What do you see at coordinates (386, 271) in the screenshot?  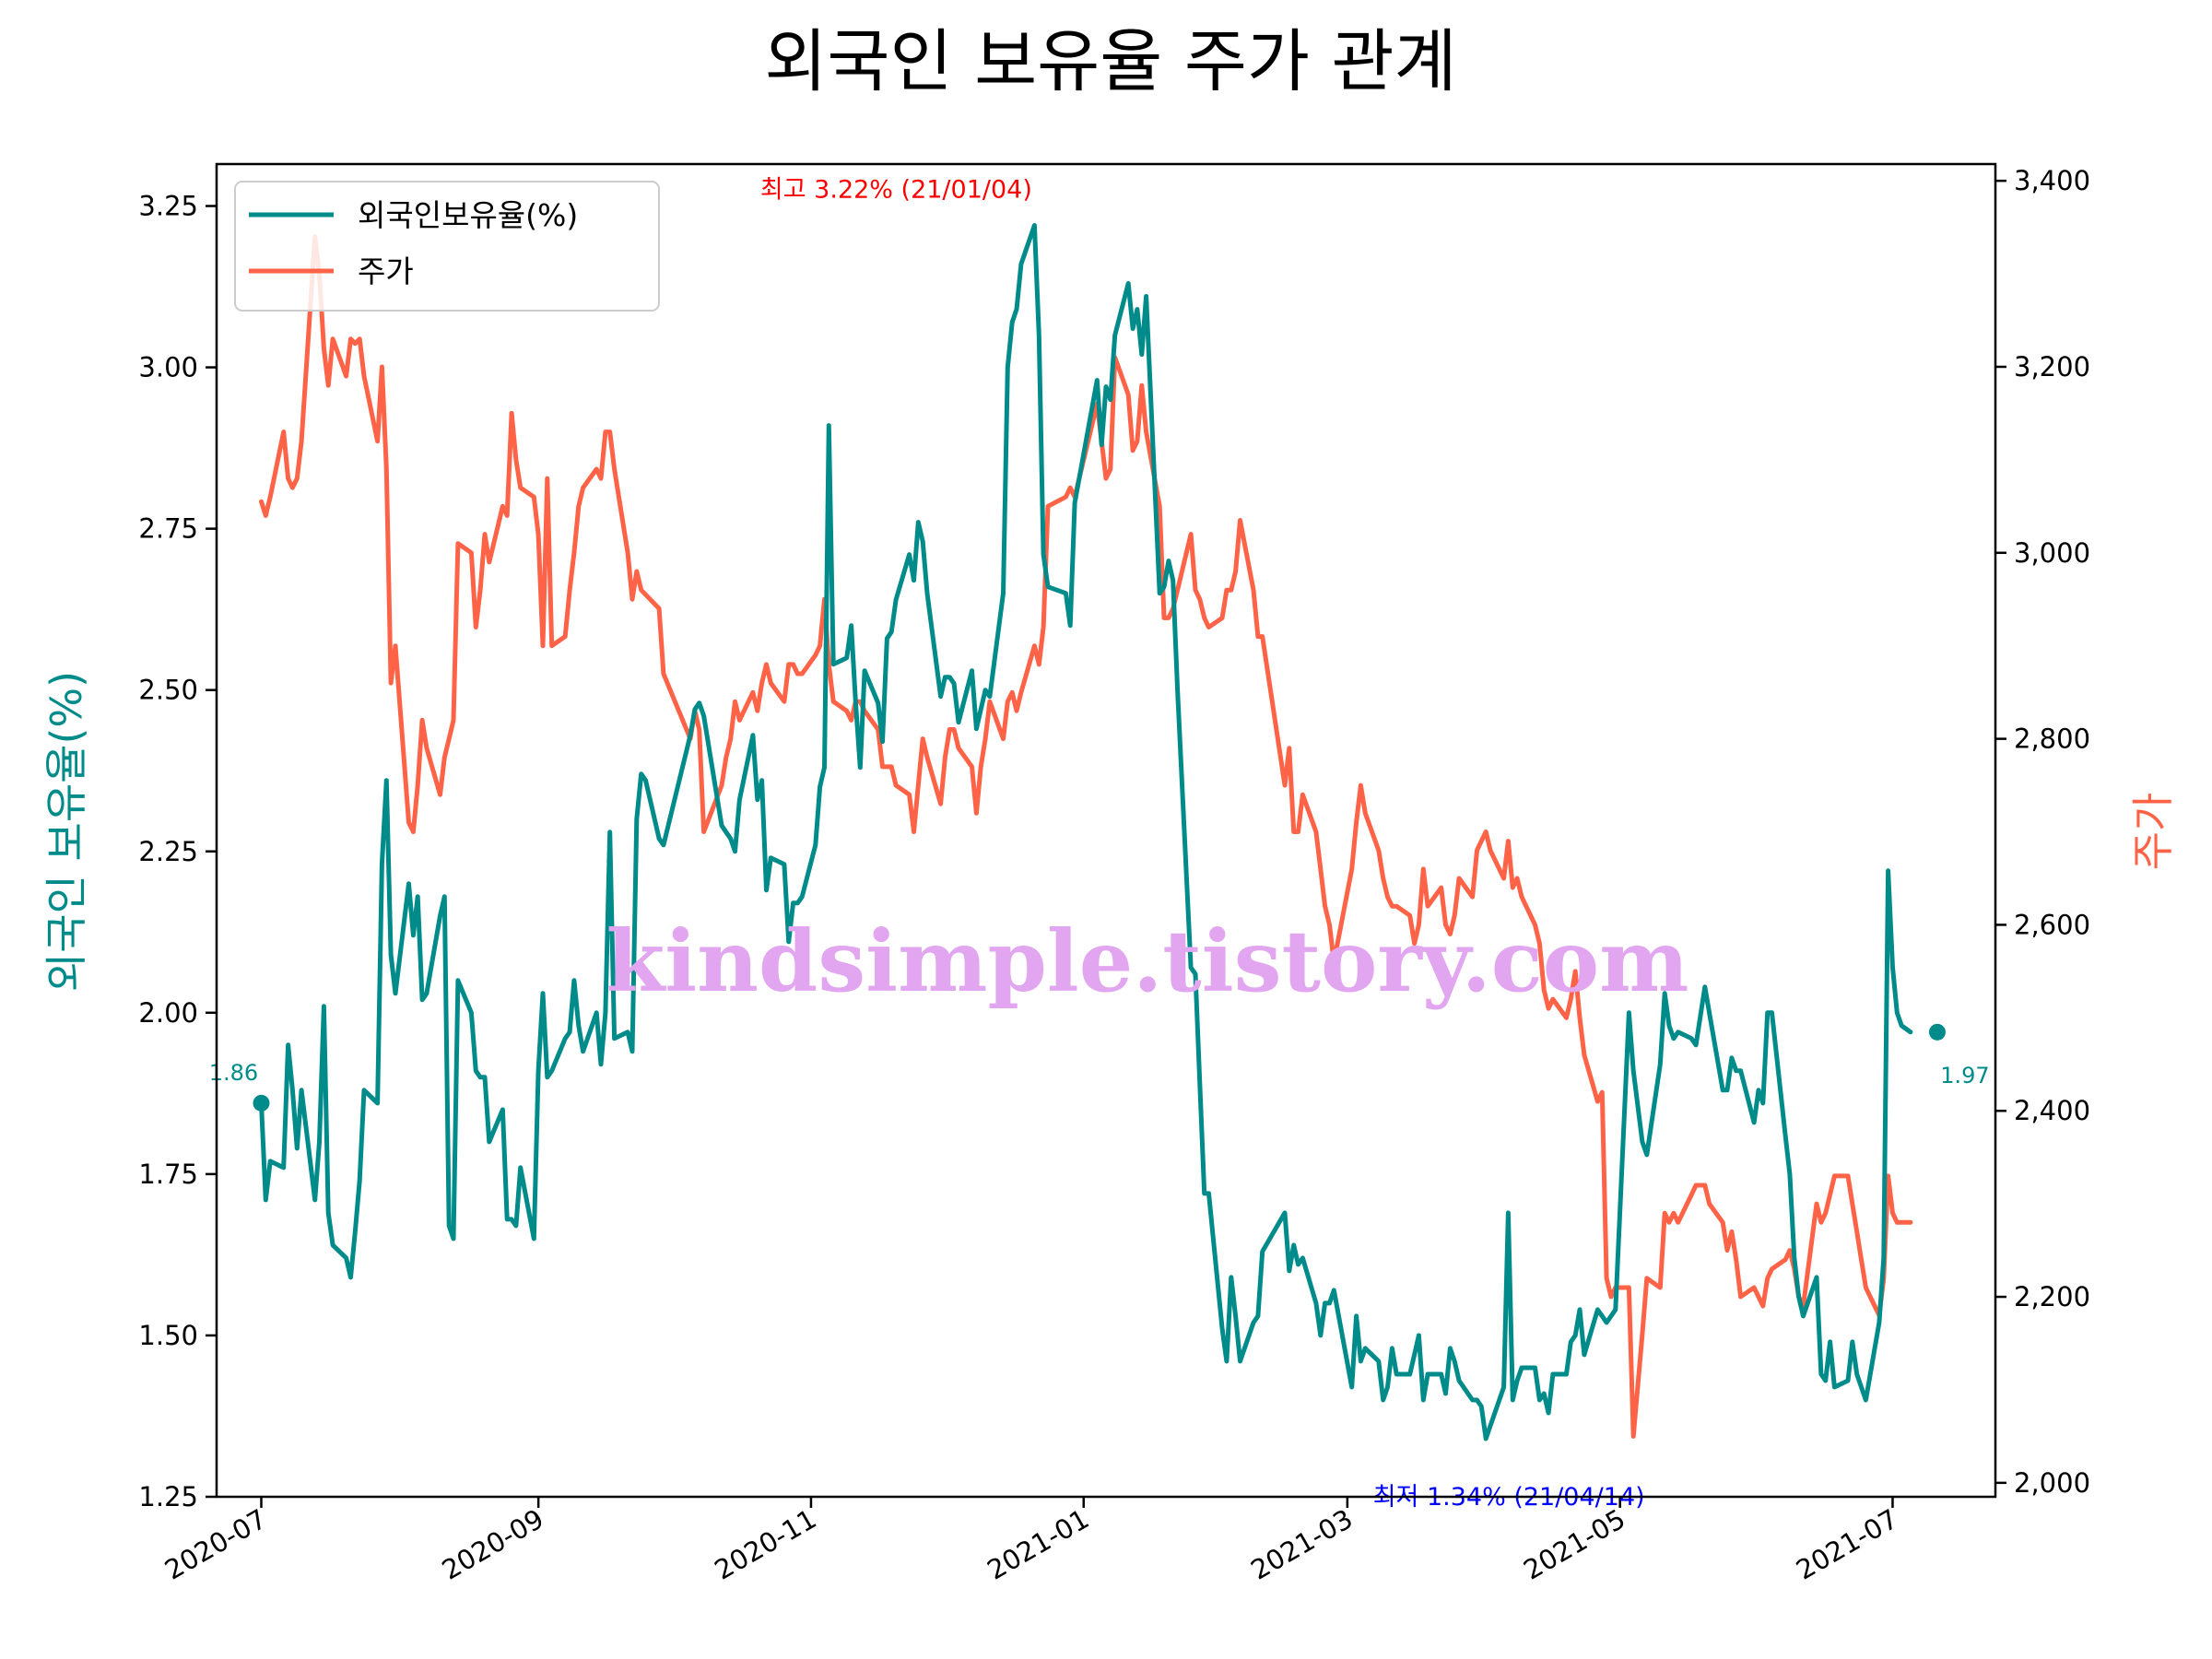 I see `legend-label-price: 주가` at bounding box center [386, 271].